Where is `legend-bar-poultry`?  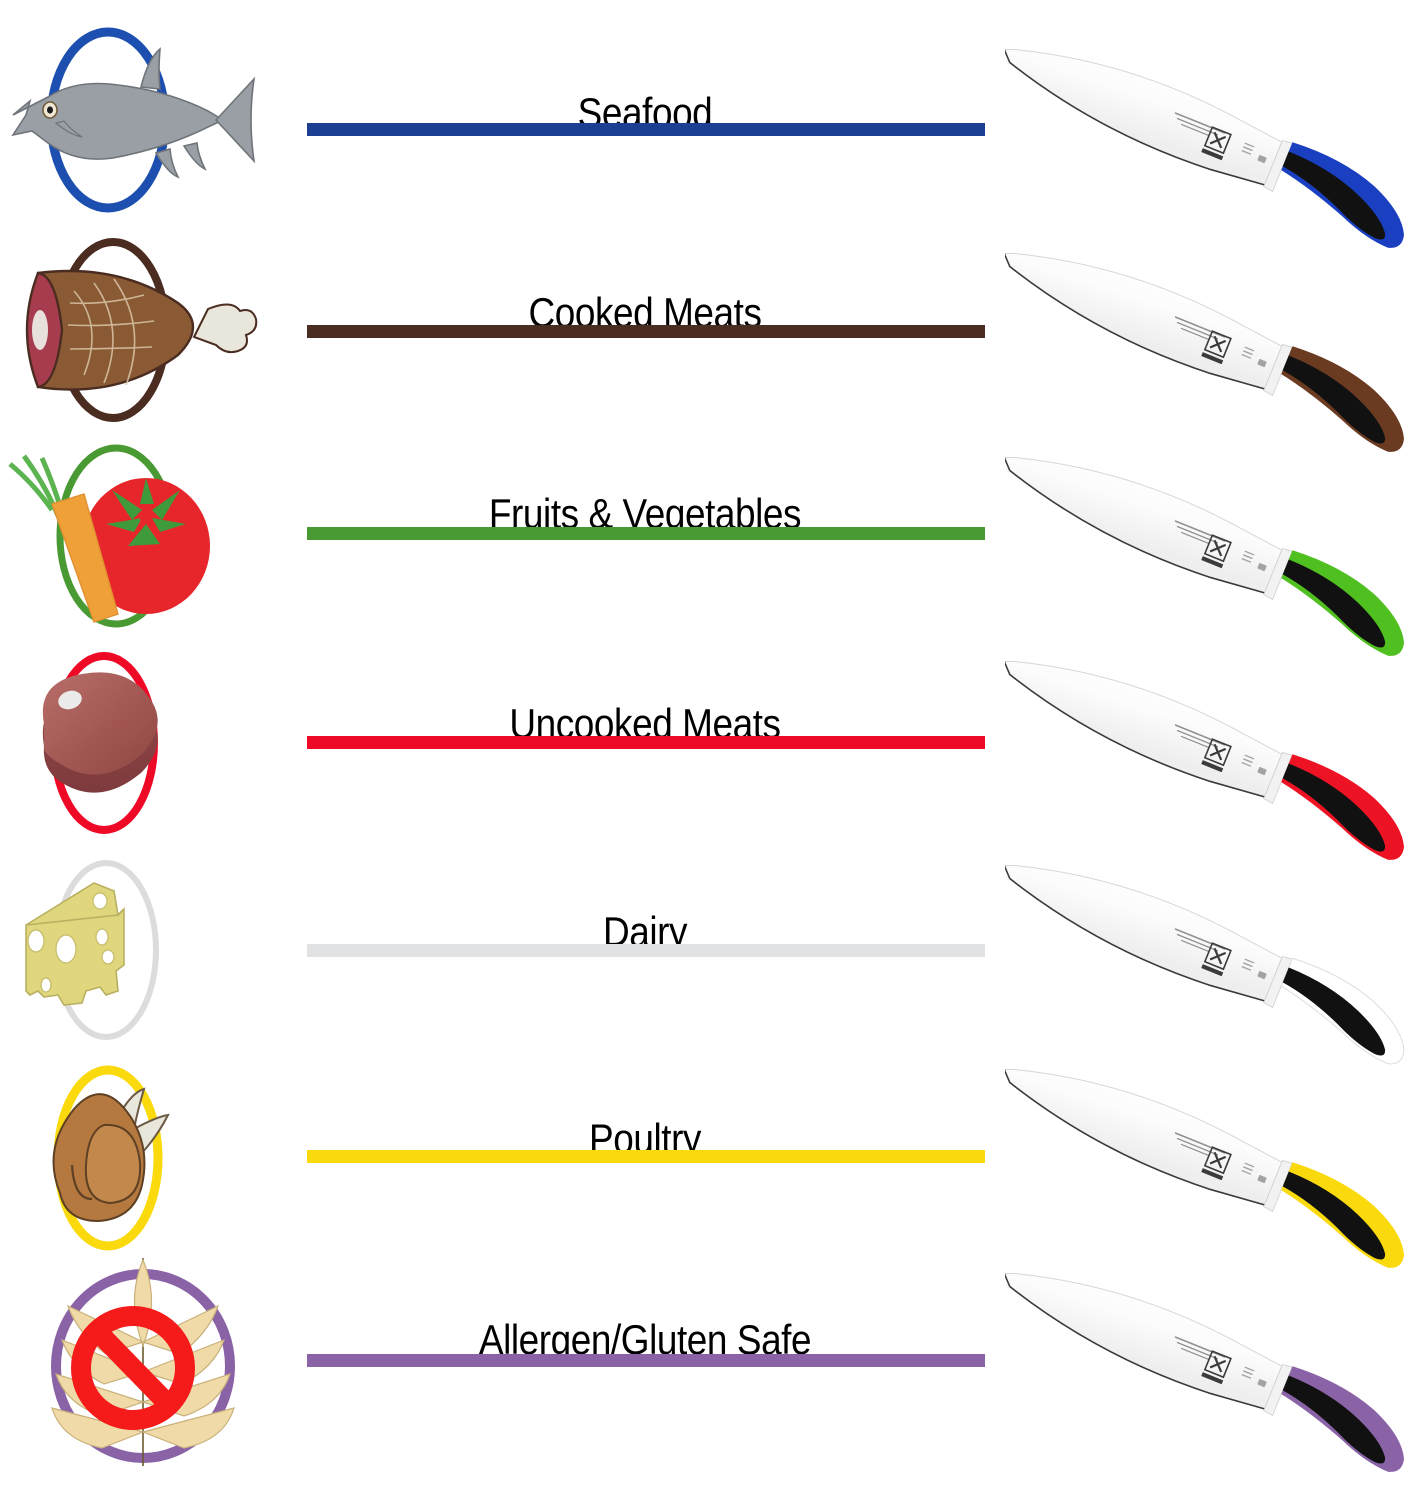
legend-bar-poultry is located at coordinates (646, 1156).